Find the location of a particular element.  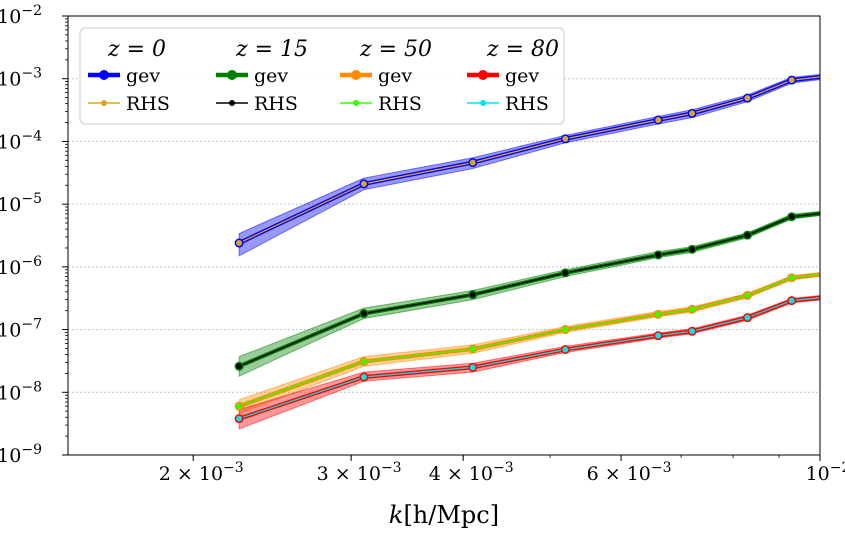

legend-group-label: z = 0 is located at coordinates (136, 49).